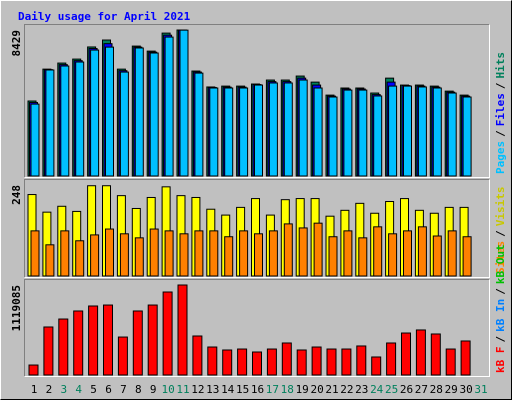 Image resolution: width=512 pixels, height=400 pixels. I want to click on x-tick-label: 29, so click(451, 389).